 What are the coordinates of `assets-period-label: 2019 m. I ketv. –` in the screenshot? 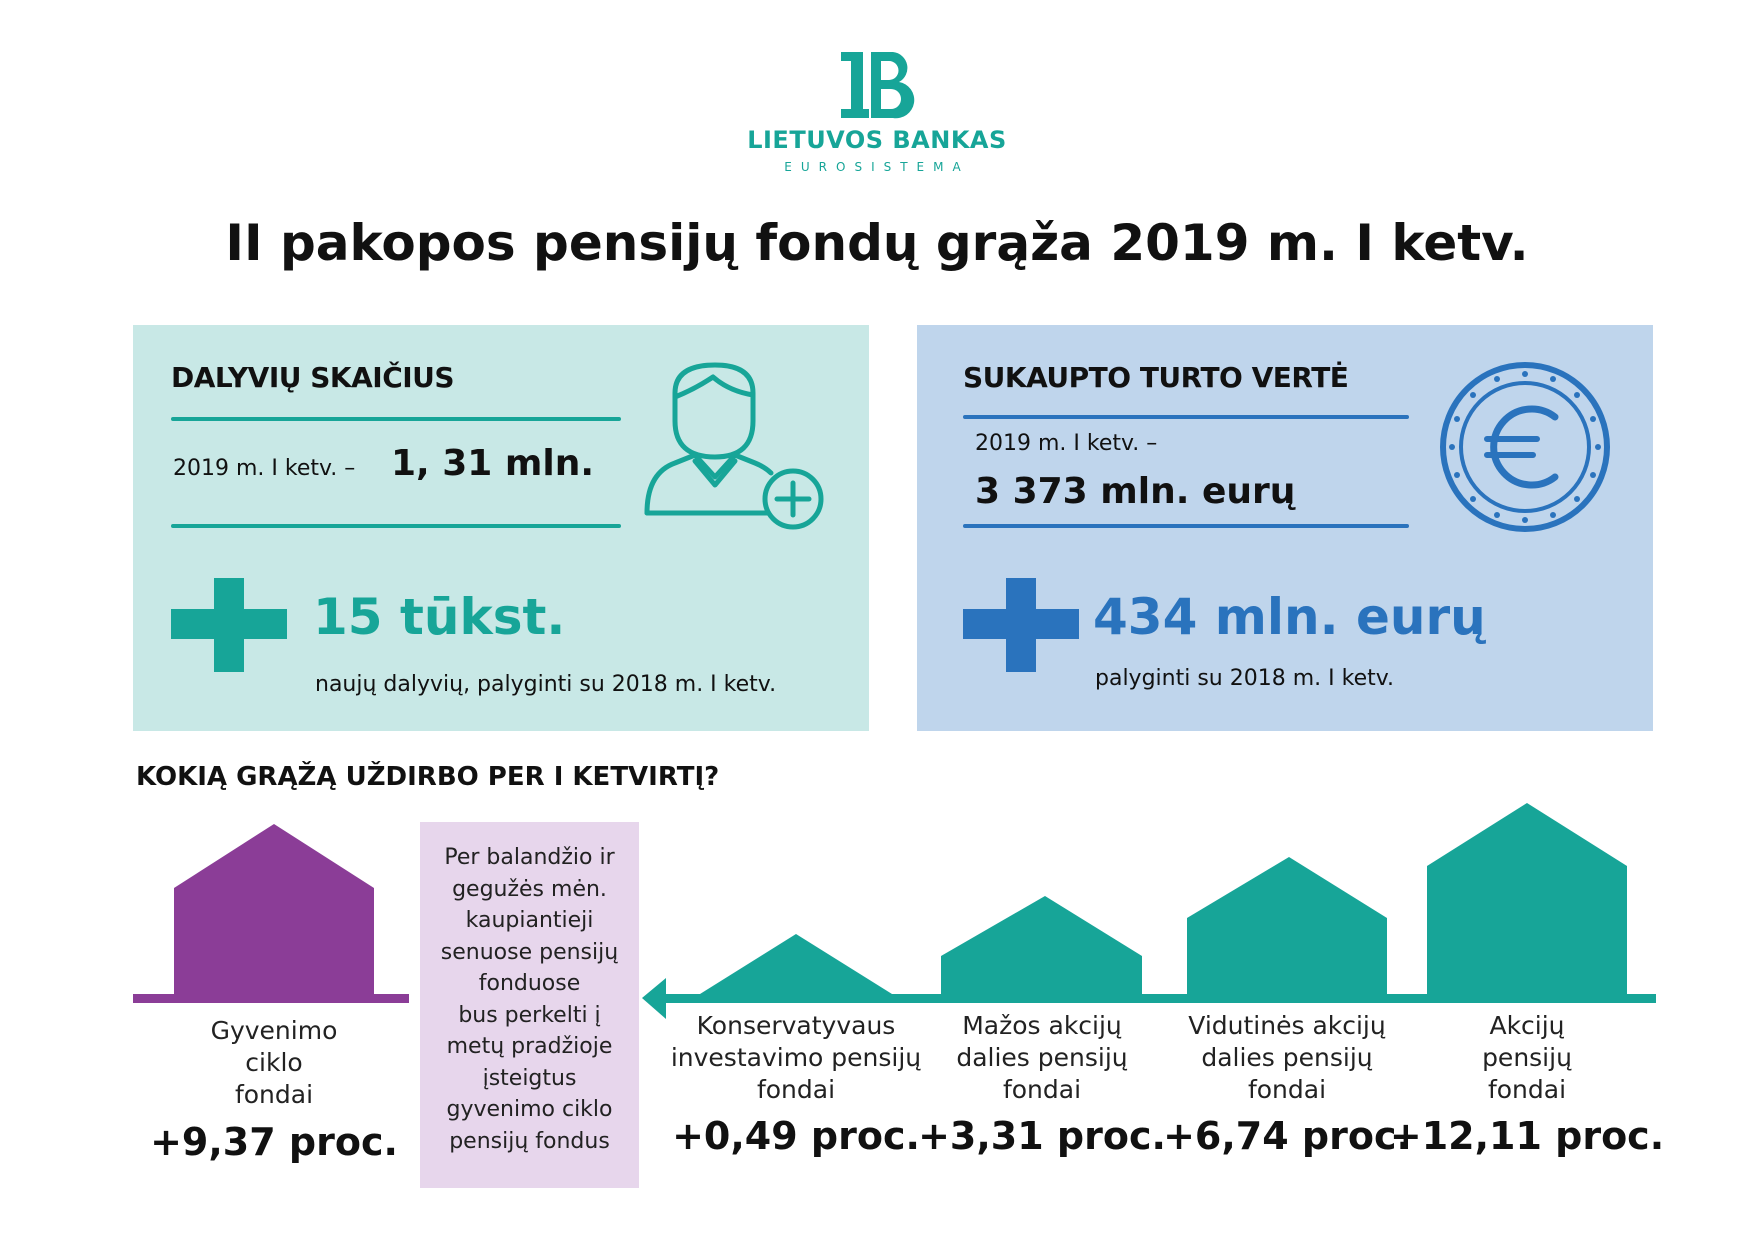 It's located at (1066, 443).